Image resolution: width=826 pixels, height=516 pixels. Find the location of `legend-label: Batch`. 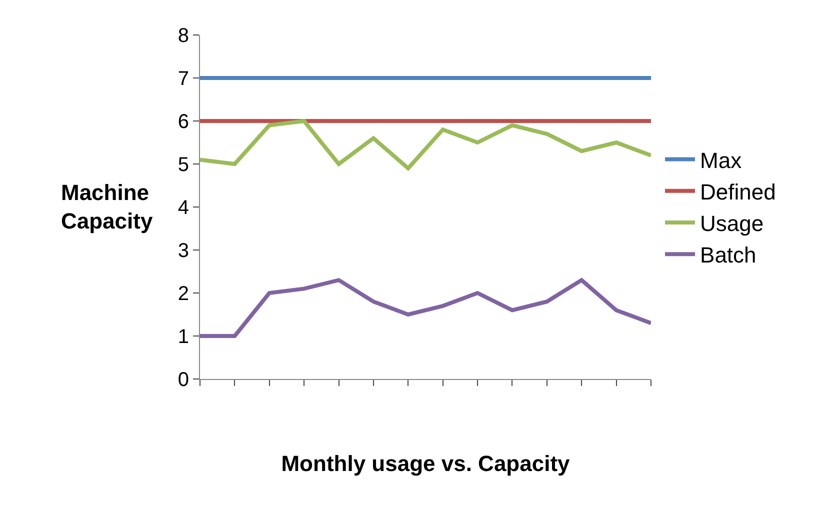

legend-label: Batch is located at coordinates (728, 255).